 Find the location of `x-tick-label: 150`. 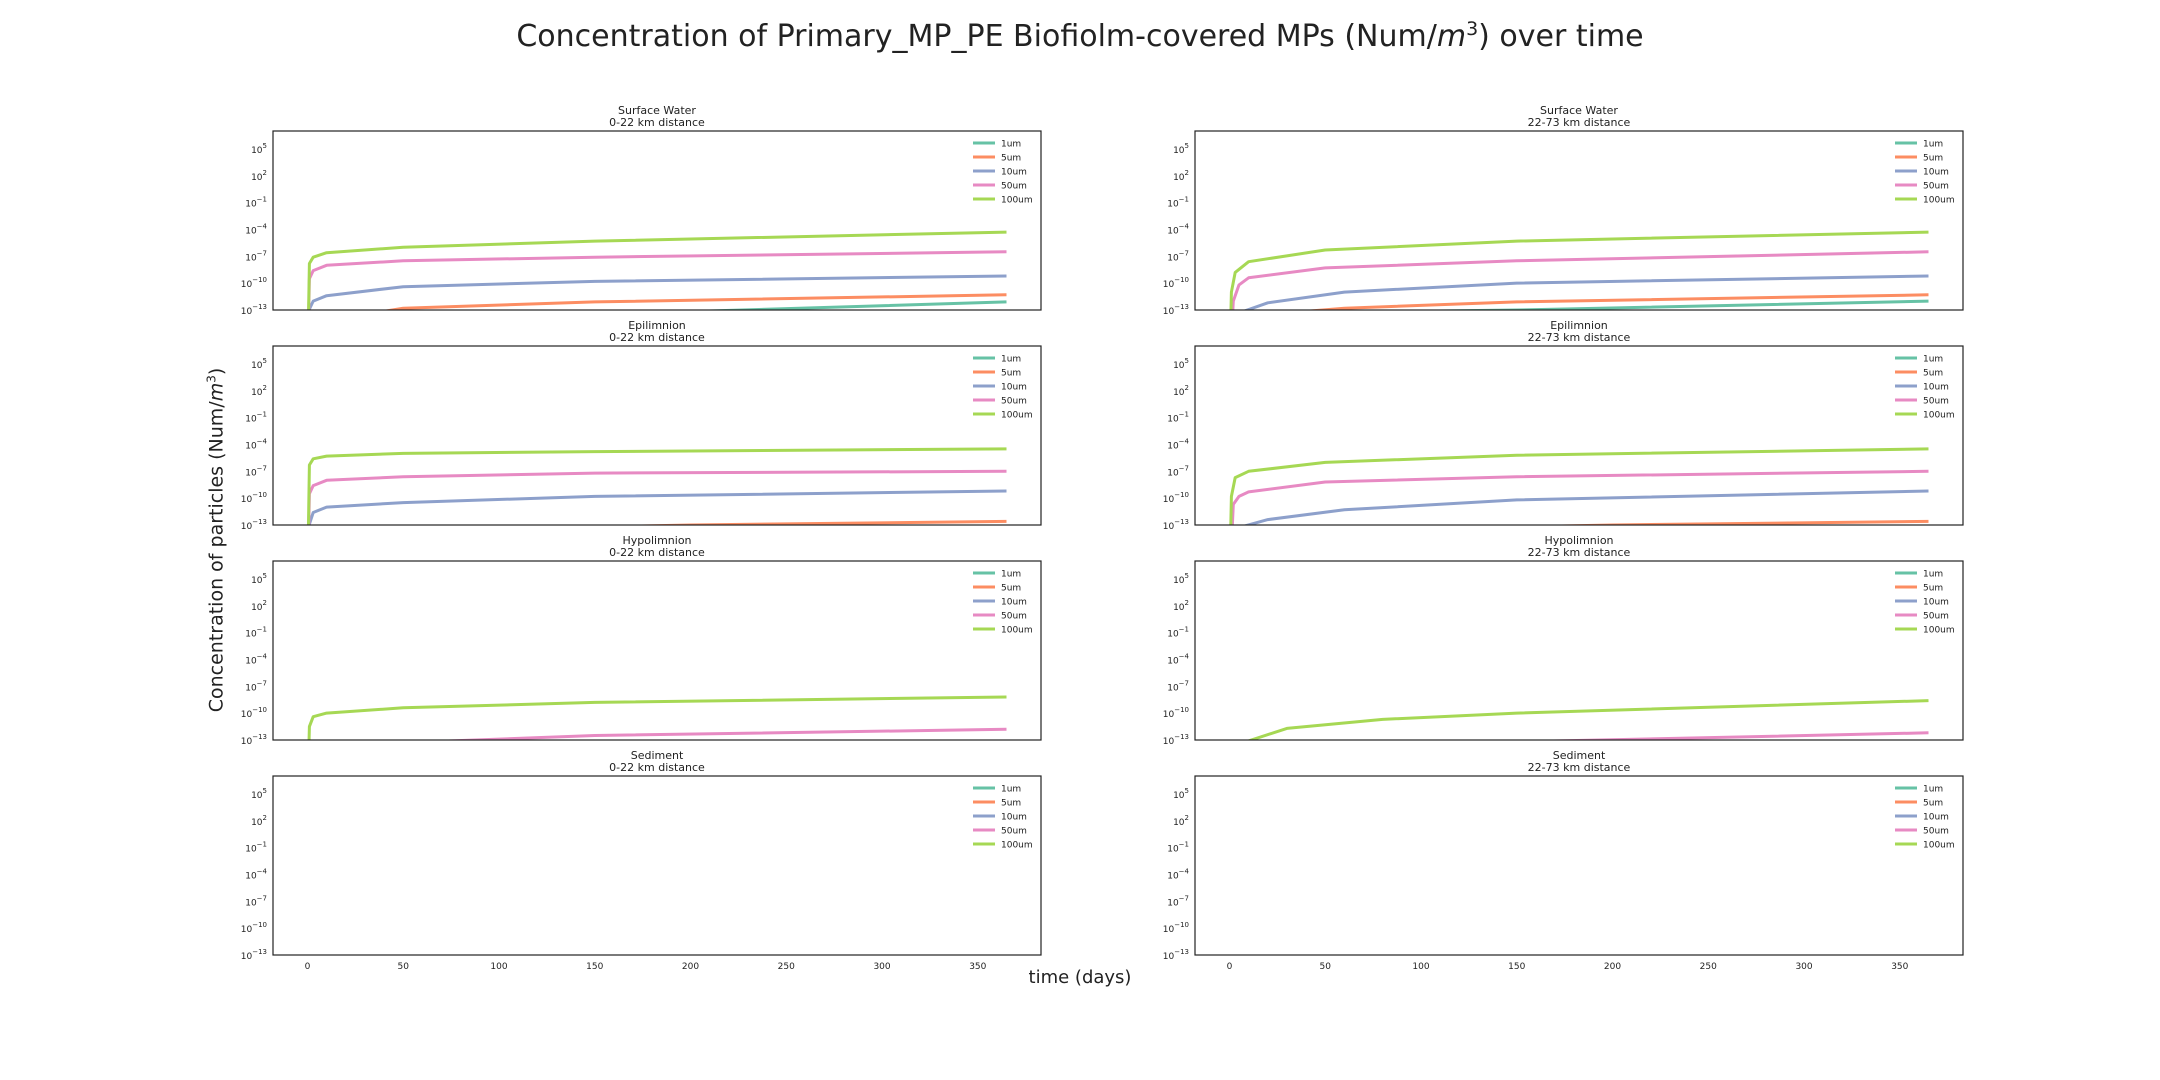

x-tick-label: 150 is located at coordinates (594, 967).